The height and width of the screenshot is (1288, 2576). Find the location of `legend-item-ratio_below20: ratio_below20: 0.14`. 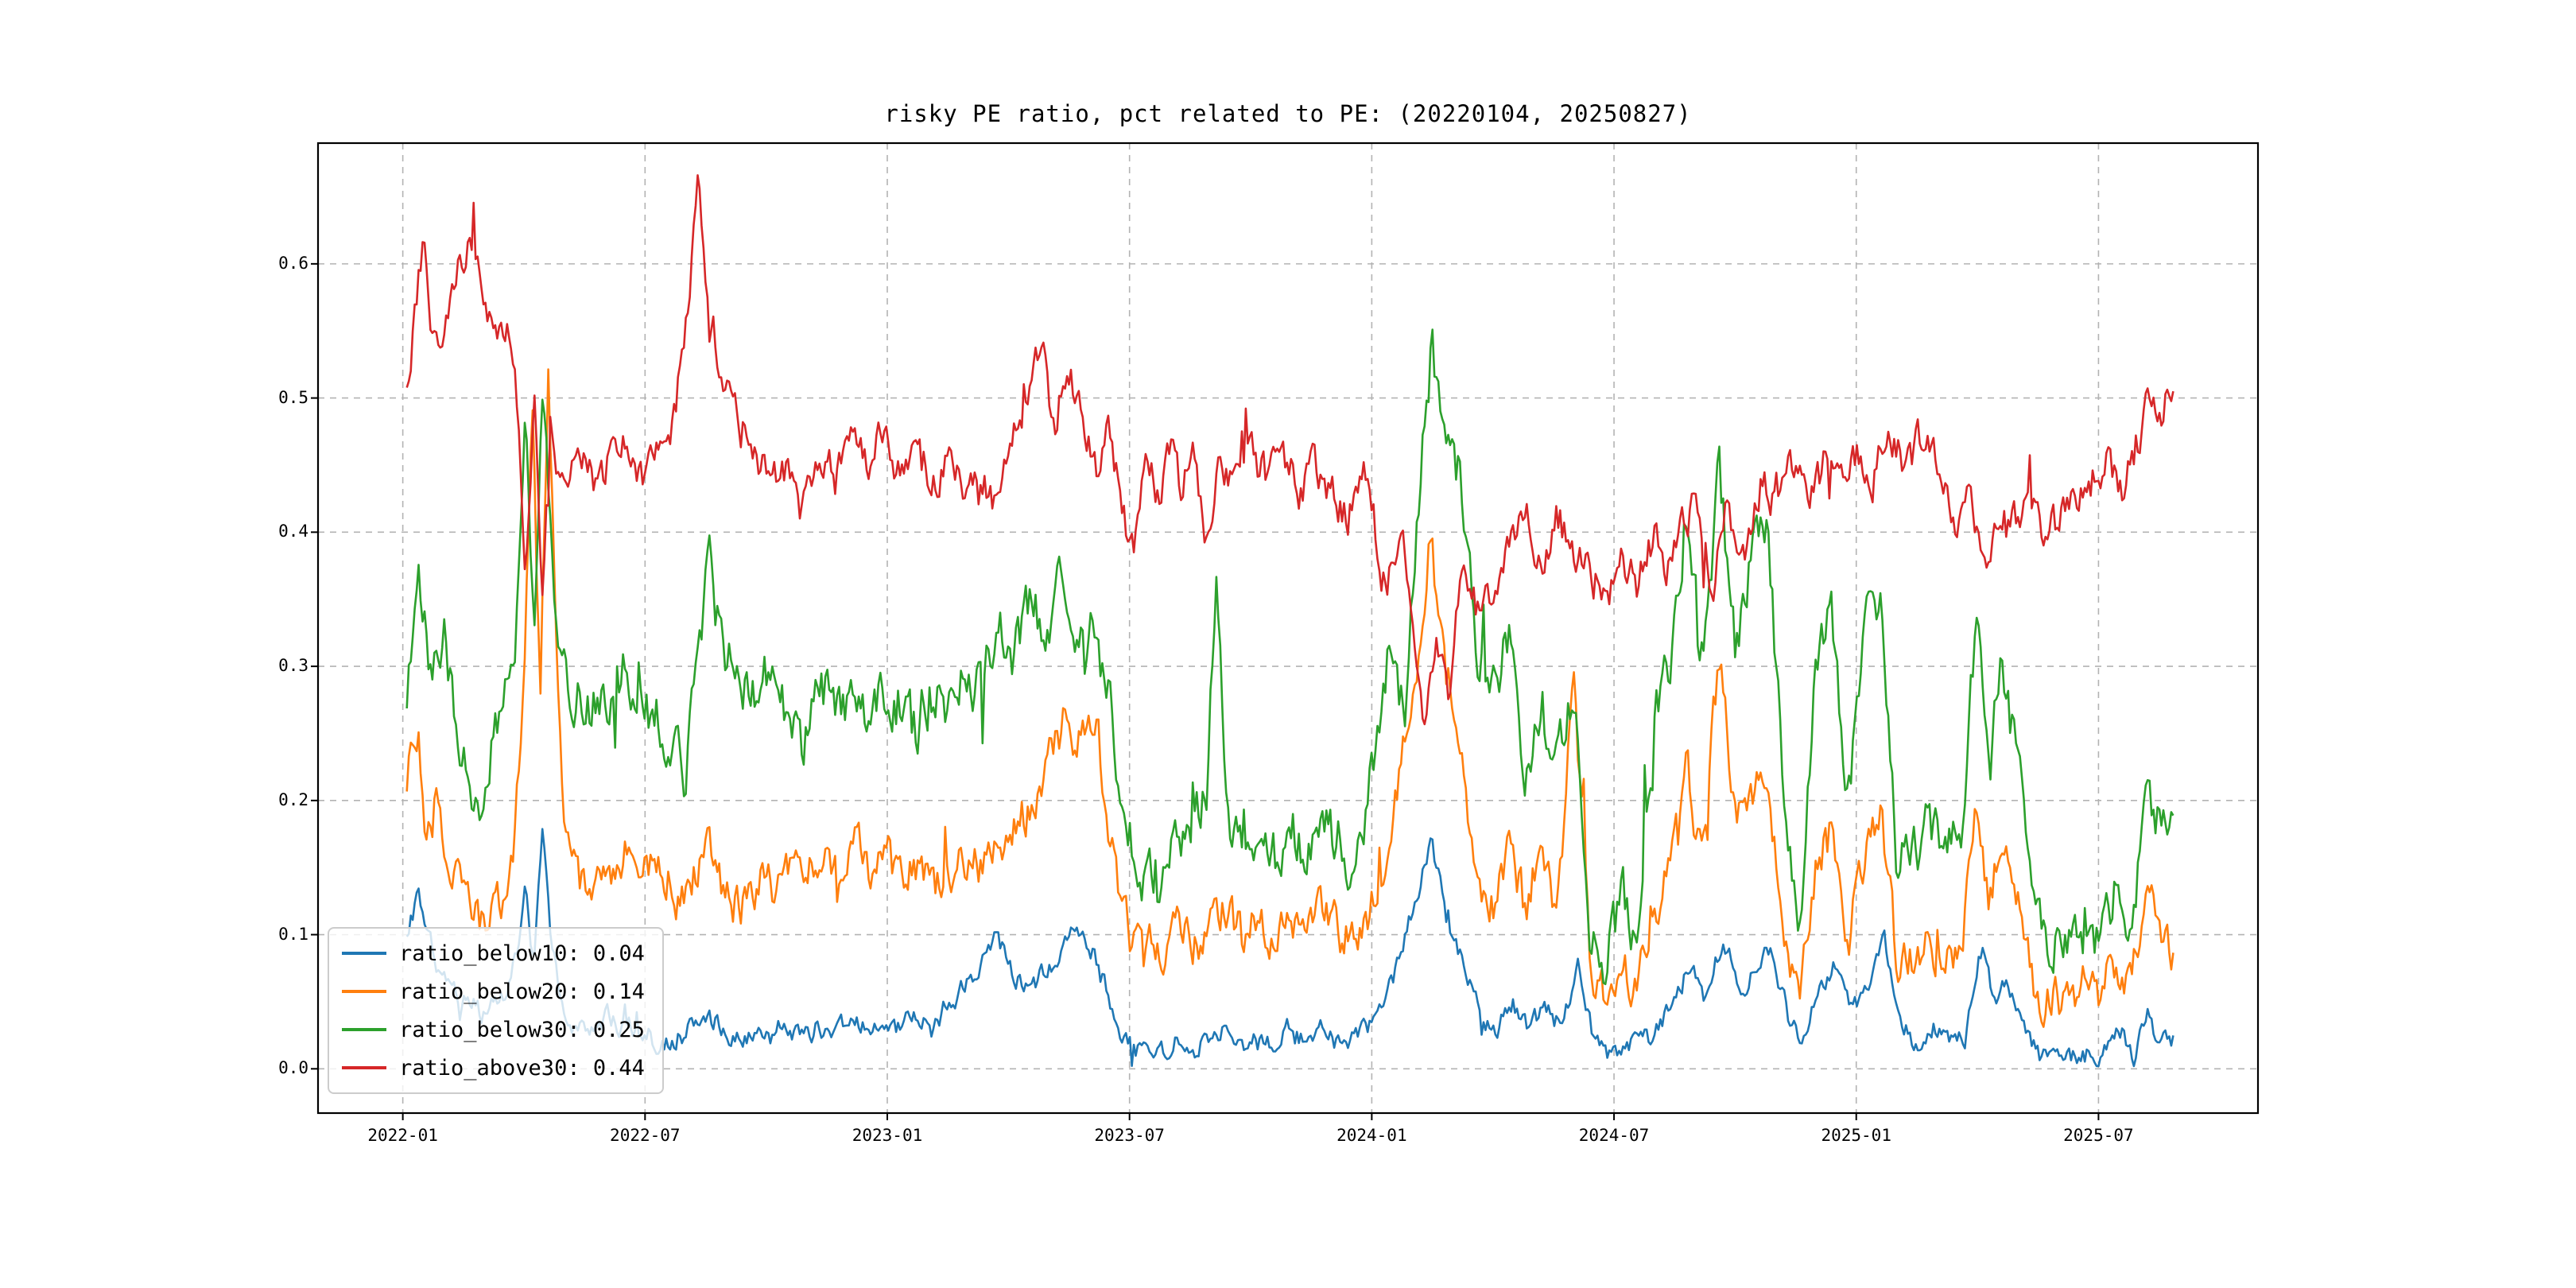

legend-item-ratio_below20: ratio_below20: 0.14 is located at coordinates (494, 992).